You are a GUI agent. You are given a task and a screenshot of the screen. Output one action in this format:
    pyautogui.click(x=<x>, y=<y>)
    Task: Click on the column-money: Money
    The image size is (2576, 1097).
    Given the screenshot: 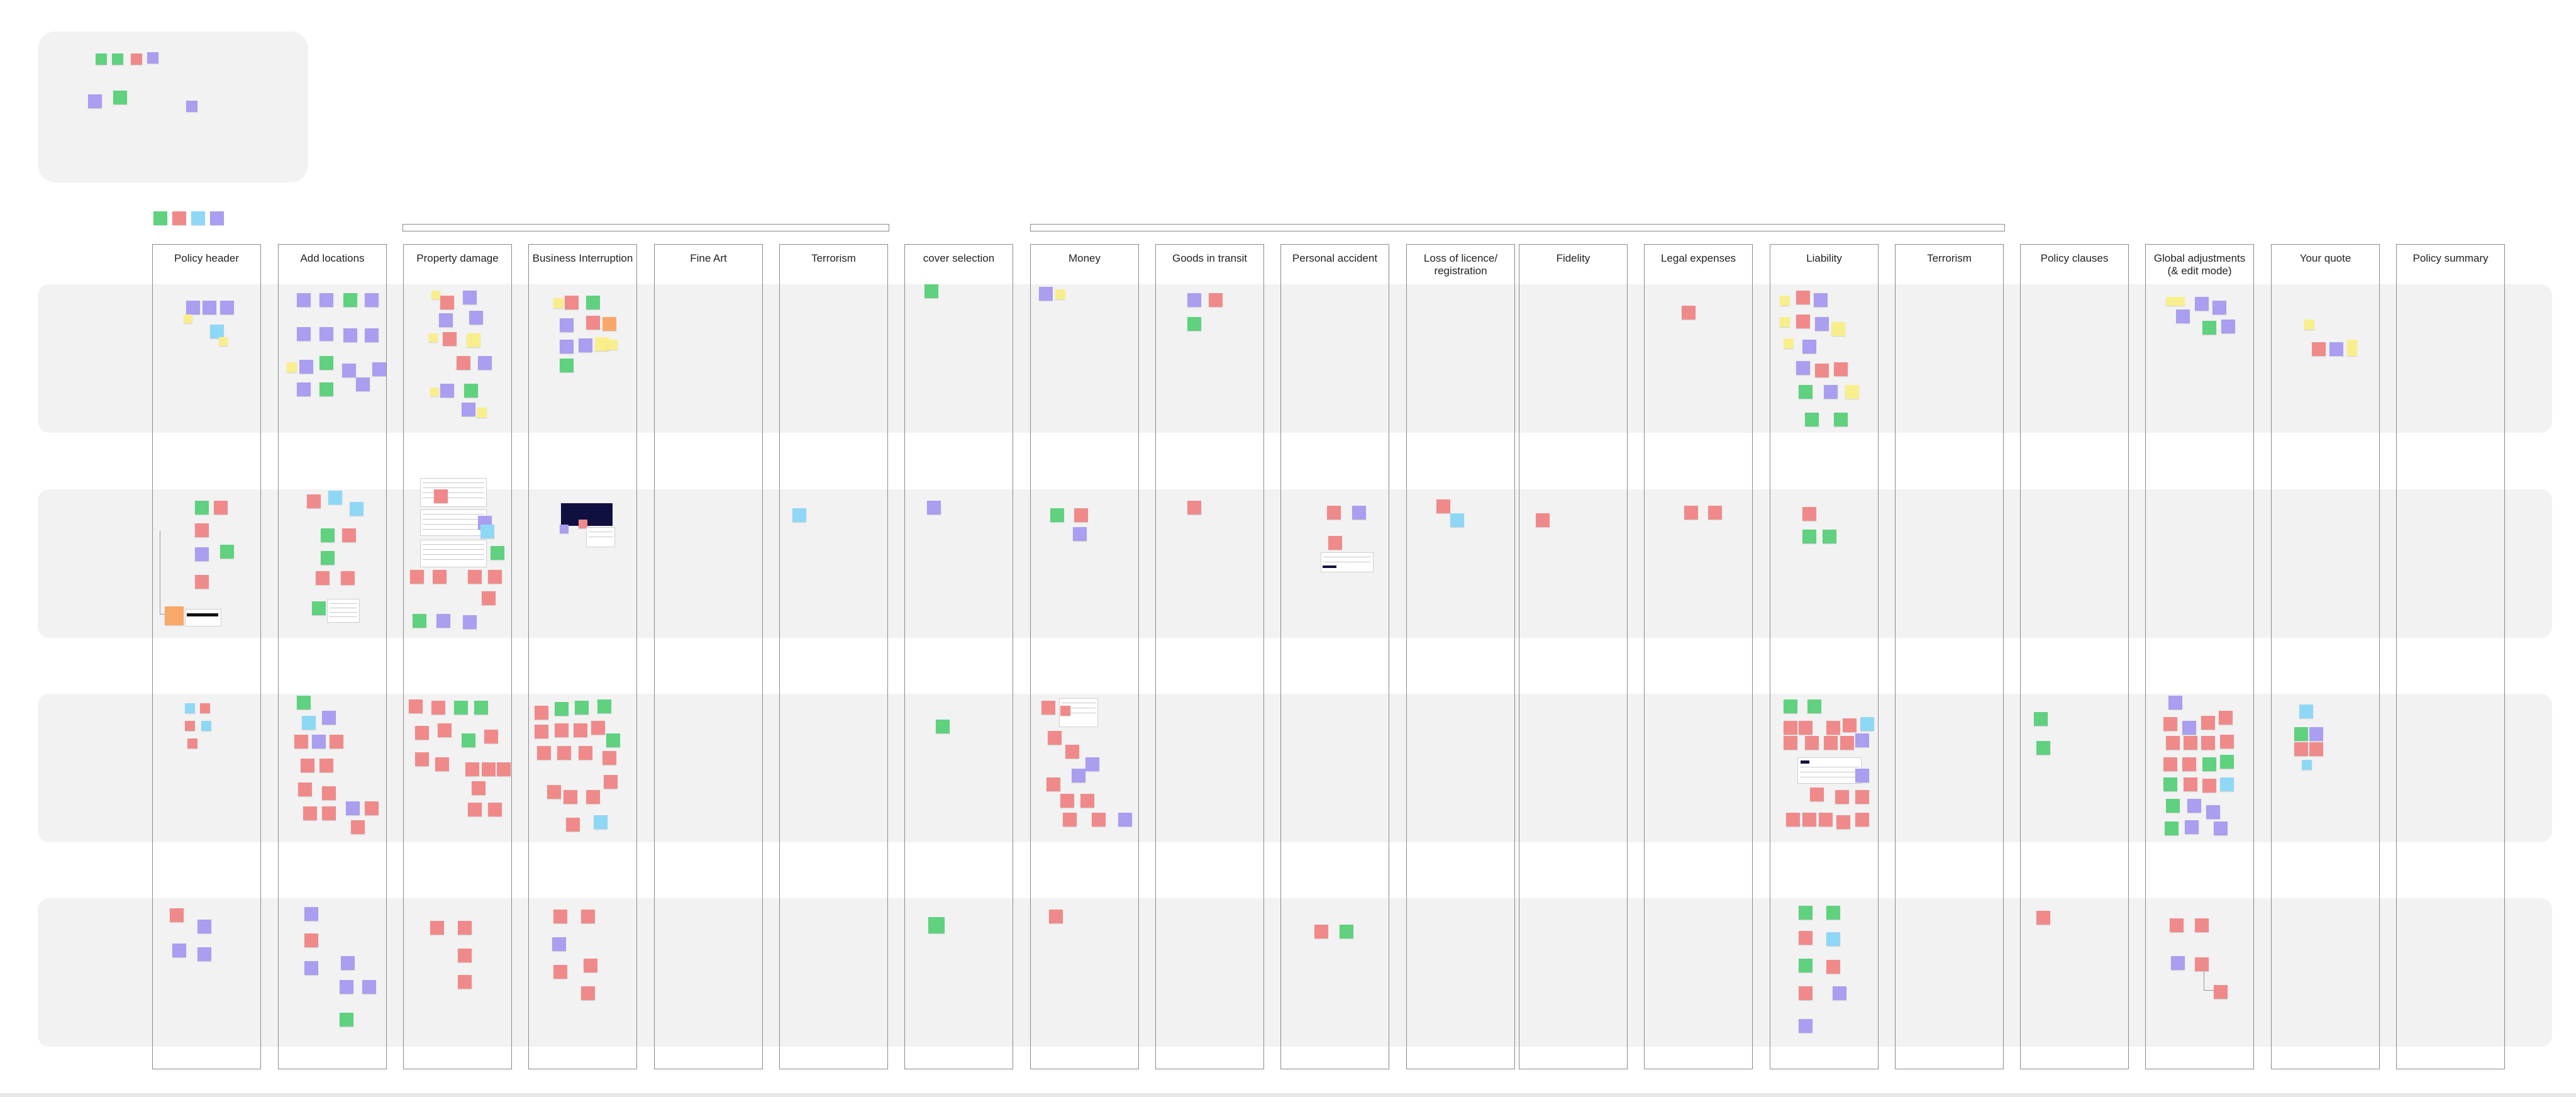 What is the action you would take?
    pyautogui.click(x=1084, y=657)
    